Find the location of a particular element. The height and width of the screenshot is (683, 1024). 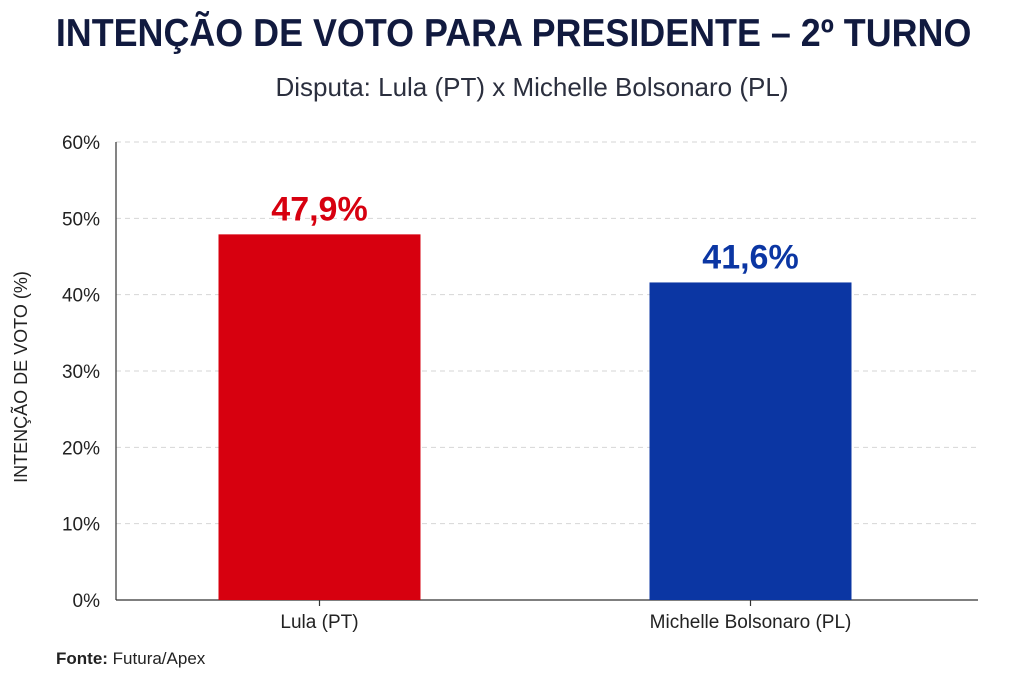

x-tick-label: Lula (PT) is located at coordinates (319, 622).